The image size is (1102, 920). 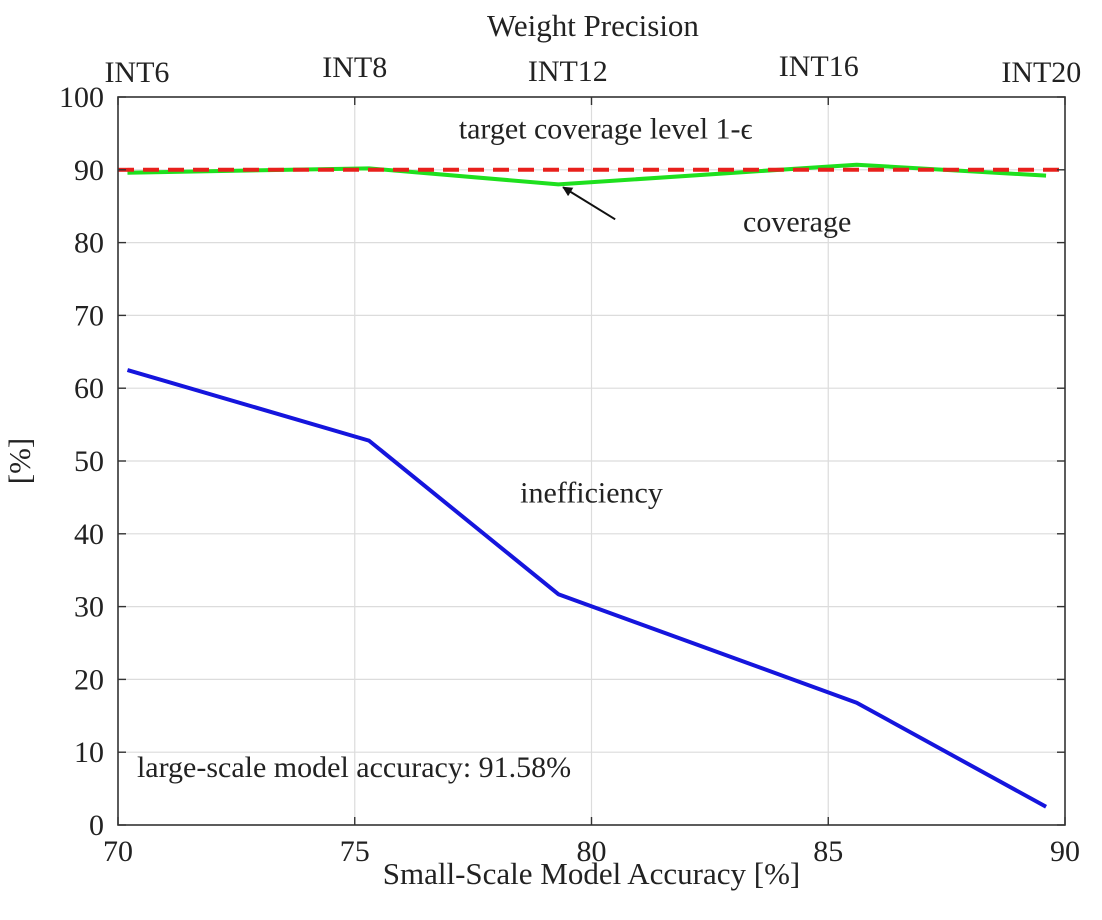 What do you see at coordinates (591, 492) in the screenshot?
I see `annotation-inefficiency: inefficiency` at bounding box center [591, 492].